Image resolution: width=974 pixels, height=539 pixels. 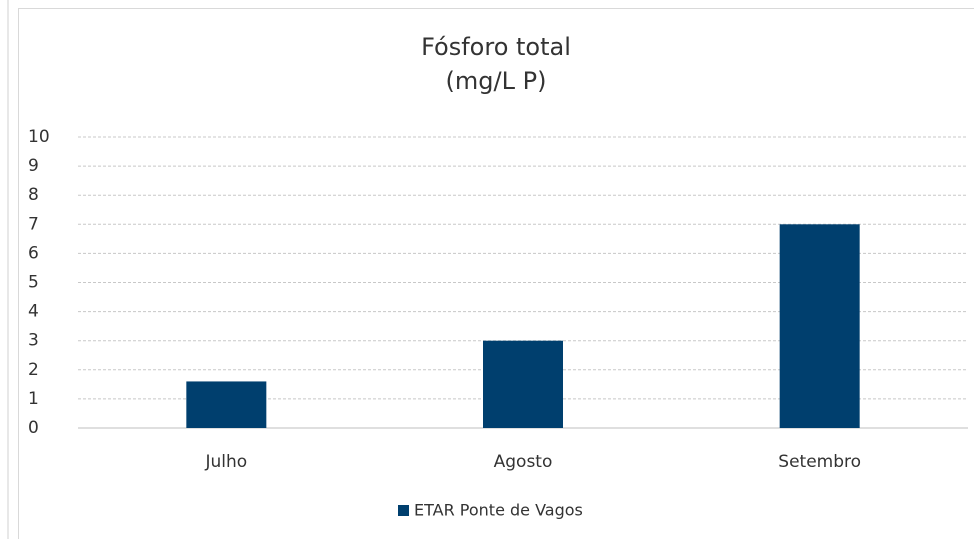 I want to click on y-tick-label: 4, so click(x=33, y=312).